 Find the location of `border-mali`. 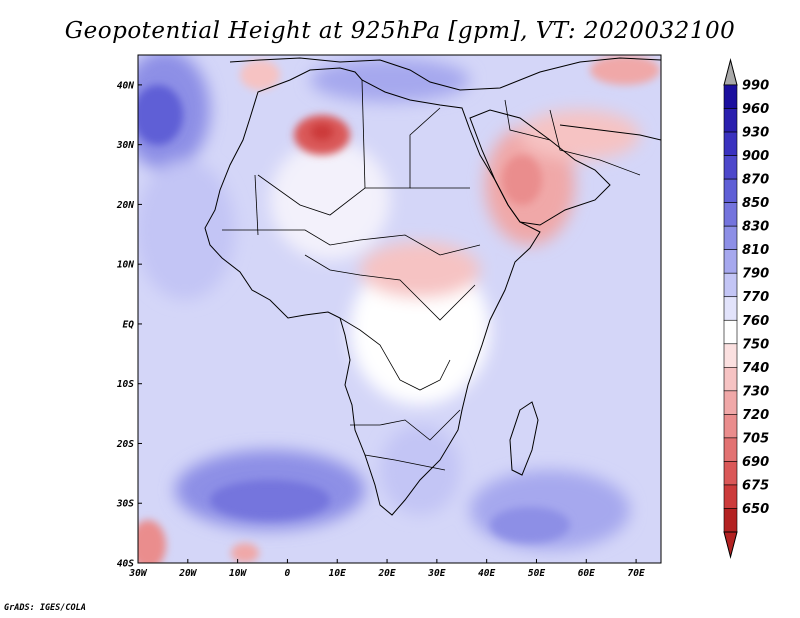

border-mali is located at coordinates (256, 205).